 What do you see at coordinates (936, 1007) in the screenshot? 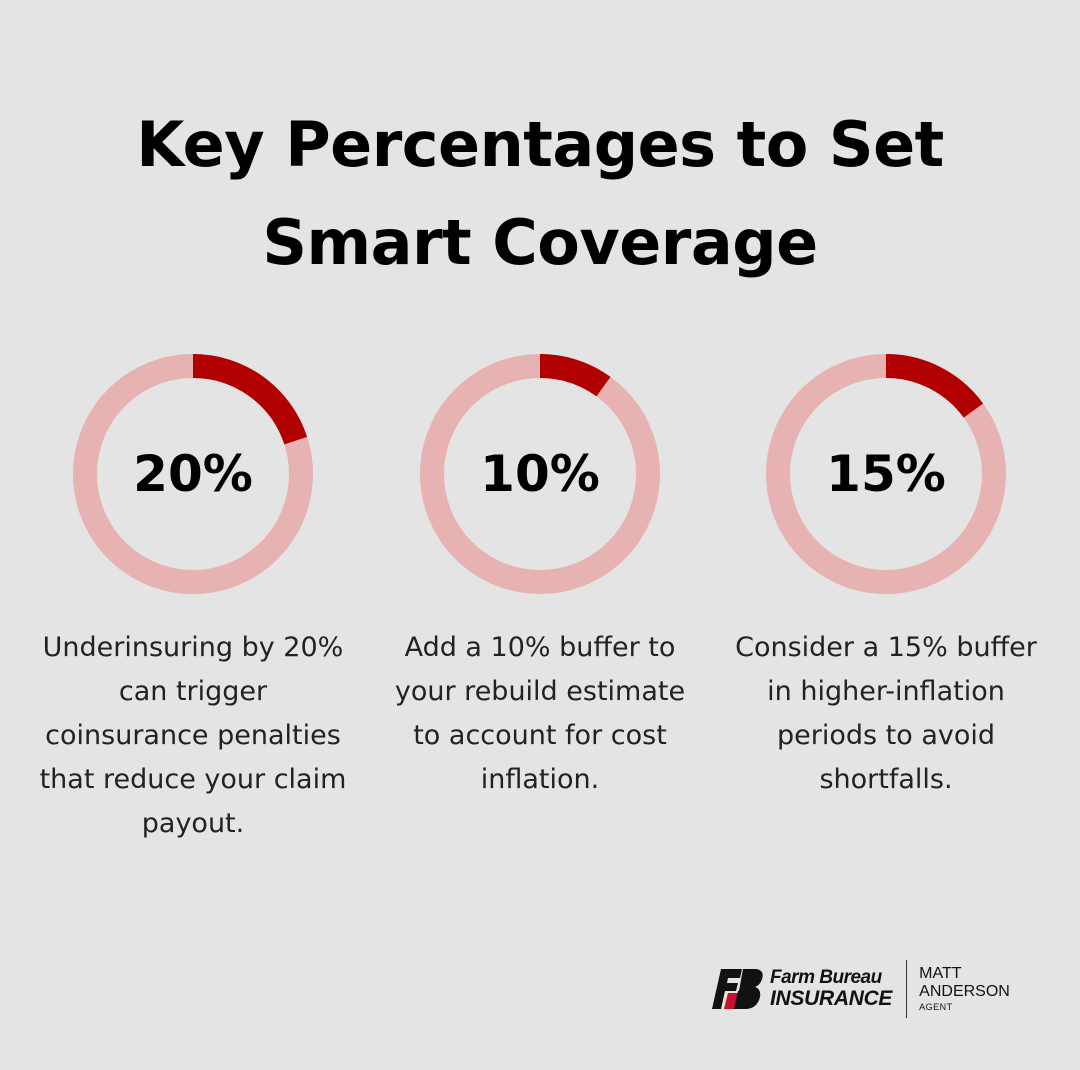
I see `agent-role: AGENT` at bounding box center [936, 1007].